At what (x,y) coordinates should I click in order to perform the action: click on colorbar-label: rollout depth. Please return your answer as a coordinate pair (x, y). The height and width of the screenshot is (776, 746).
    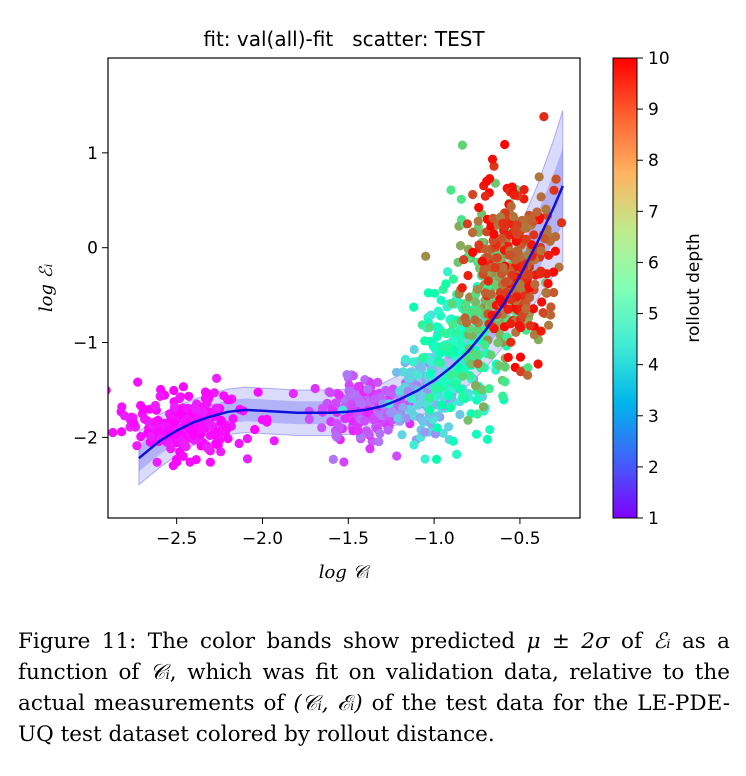
    Looking at the image, I should click on (694, 287).